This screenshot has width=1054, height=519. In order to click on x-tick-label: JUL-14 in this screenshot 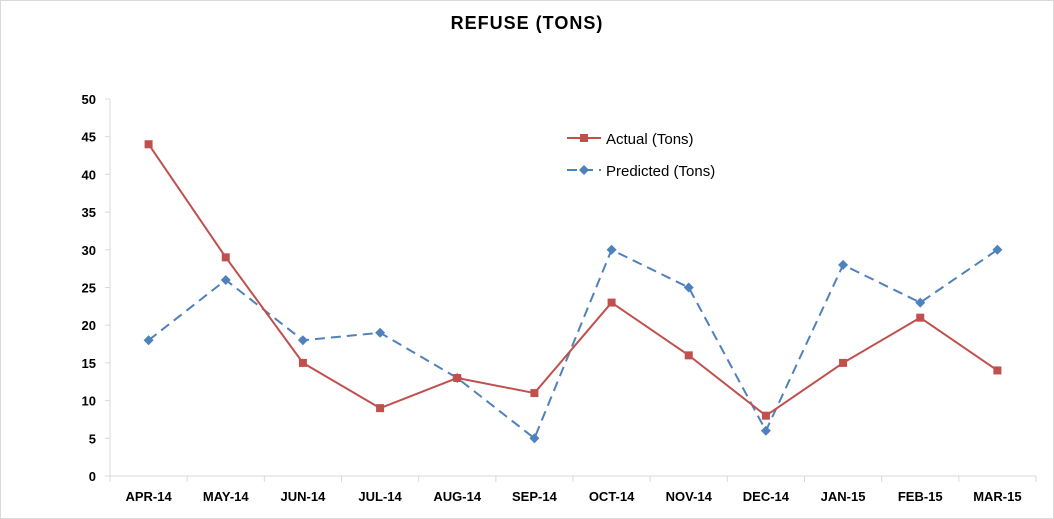, I will do `click(380, 496)`.